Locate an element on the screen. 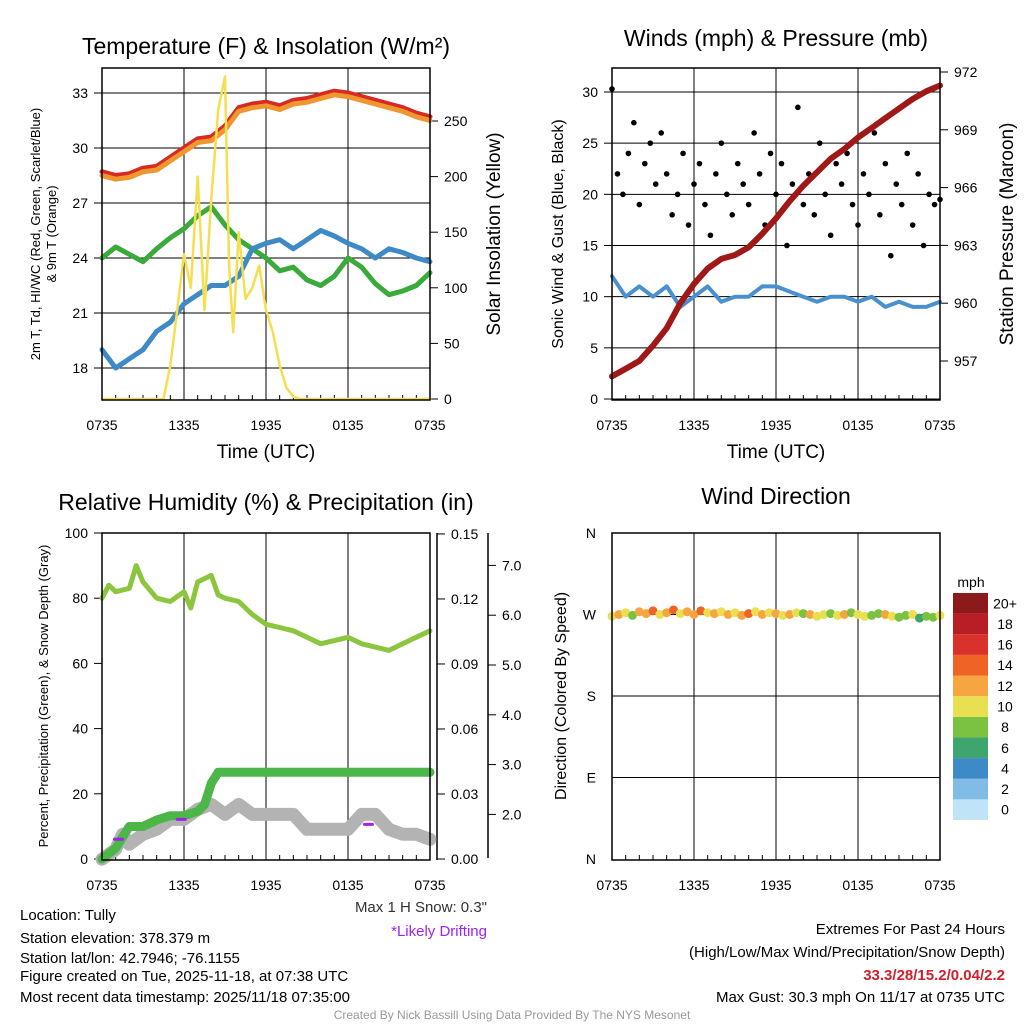 The image size is (1024, 1024). y-tick-label: 25 is located at coordinates (590, 143).